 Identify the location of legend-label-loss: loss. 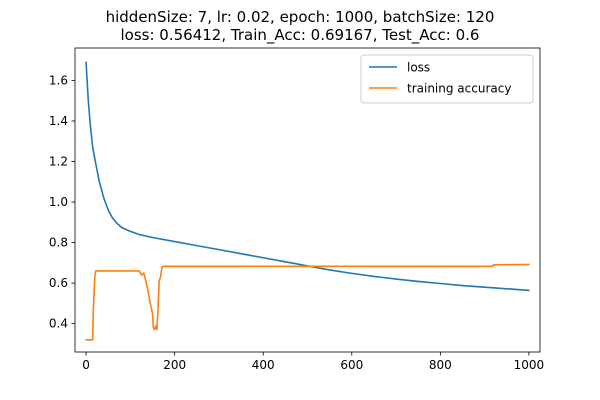
(418, 68).